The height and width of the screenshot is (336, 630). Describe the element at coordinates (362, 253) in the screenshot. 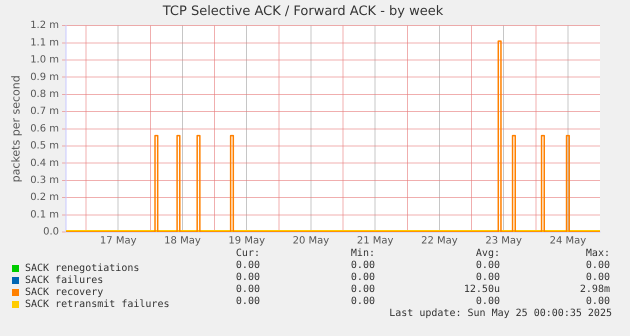

I see `text: Min:` at that location.